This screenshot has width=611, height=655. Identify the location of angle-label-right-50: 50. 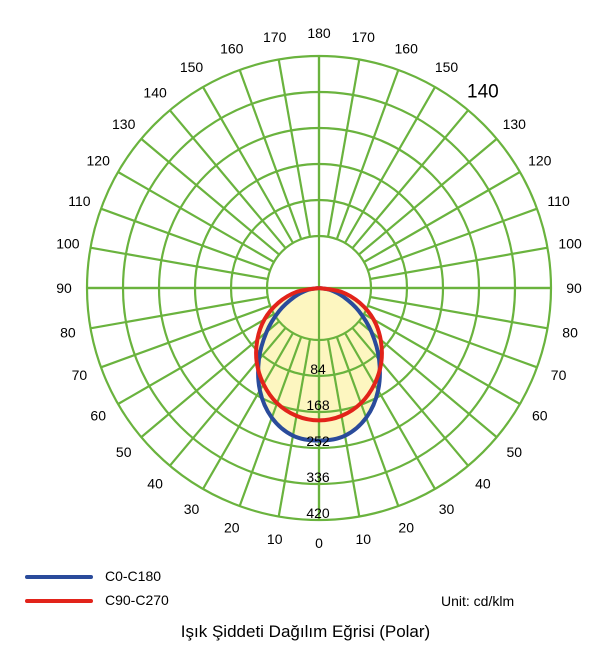
(515, 452).